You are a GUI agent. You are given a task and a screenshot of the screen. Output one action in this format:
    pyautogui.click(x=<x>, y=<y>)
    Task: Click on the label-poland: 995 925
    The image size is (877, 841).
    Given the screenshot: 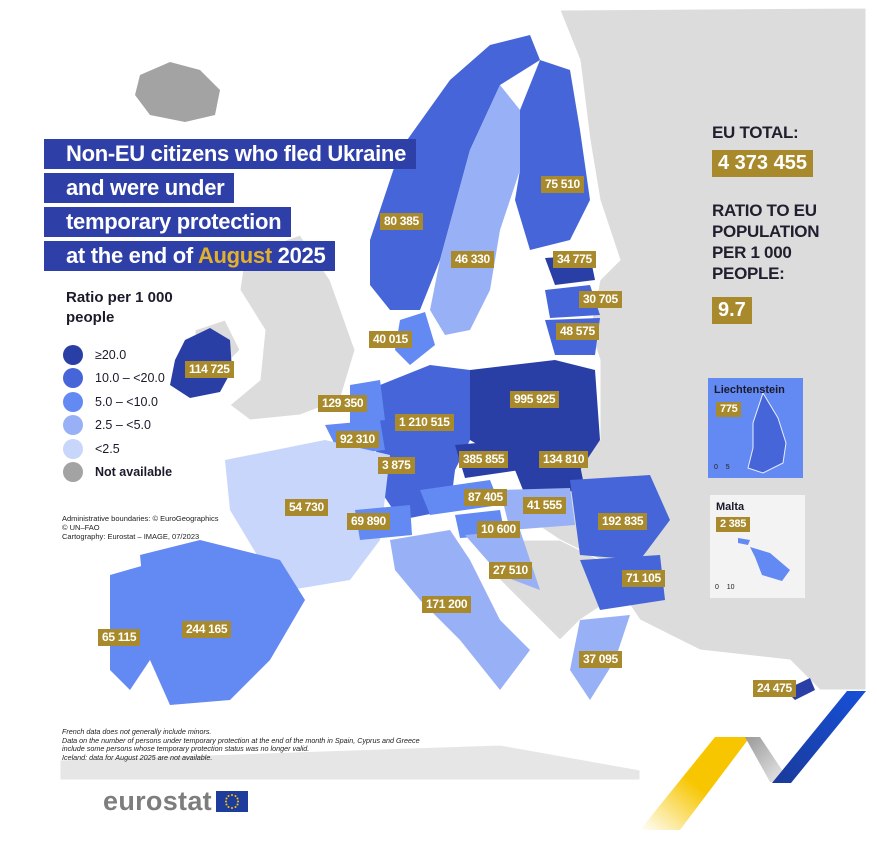 What is the action you would take?
    pyautogui.click(x=535, y=399)
    